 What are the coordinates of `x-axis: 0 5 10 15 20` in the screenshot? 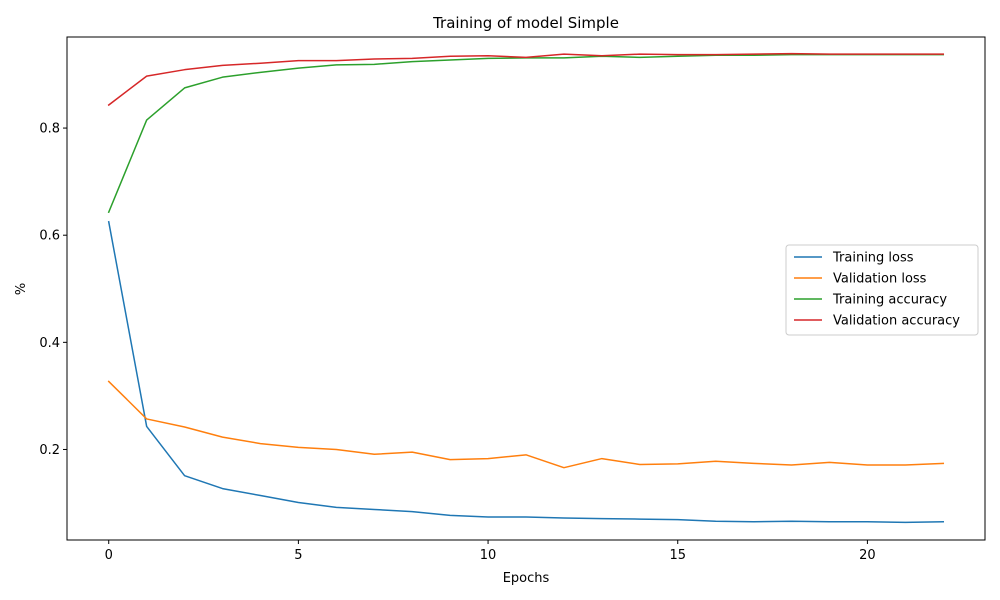 It's located at (490, 551).